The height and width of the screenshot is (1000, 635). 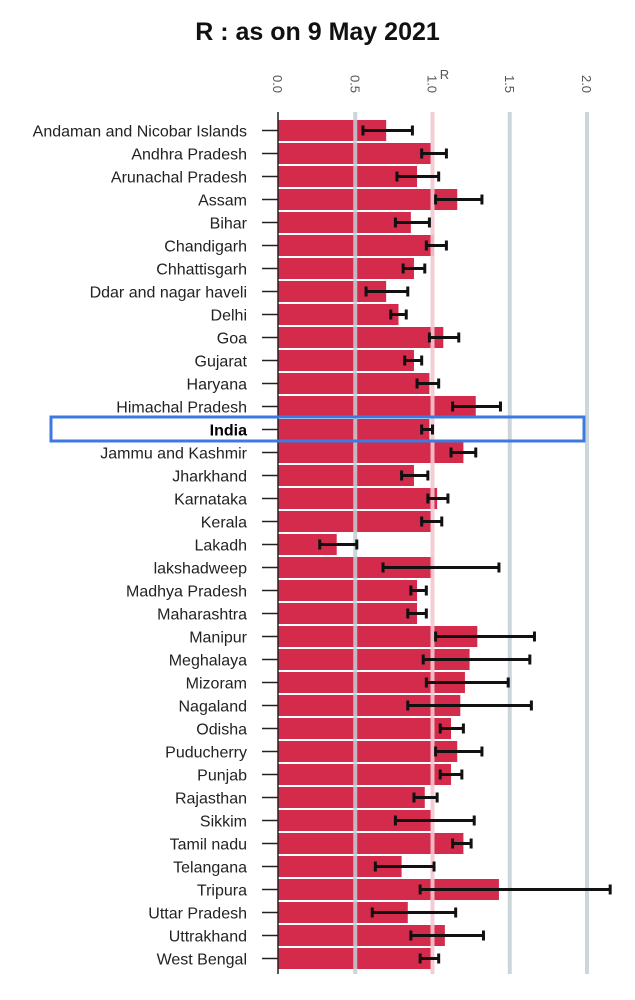 What do you see at coordinates (202, 615) in the screenshot?
I see `category-label: Maharashtra` at bounding box center [202, 615].